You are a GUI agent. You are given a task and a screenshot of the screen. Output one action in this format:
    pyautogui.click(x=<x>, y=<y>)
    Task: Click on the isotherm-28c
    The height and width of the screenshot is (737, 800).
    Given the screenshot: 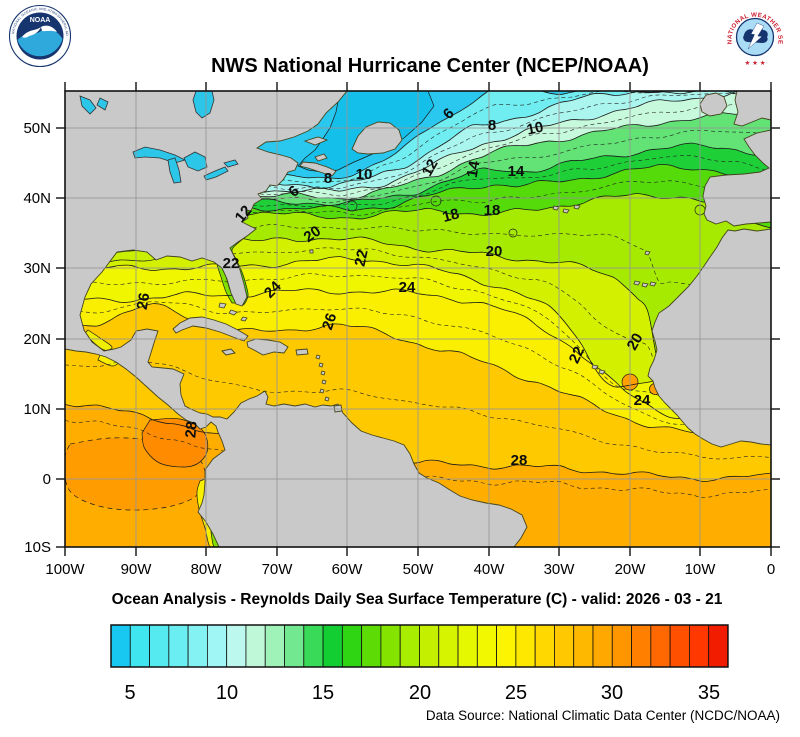 What is the action you would take?
    pyautogui.click(x=418, y=442)
    